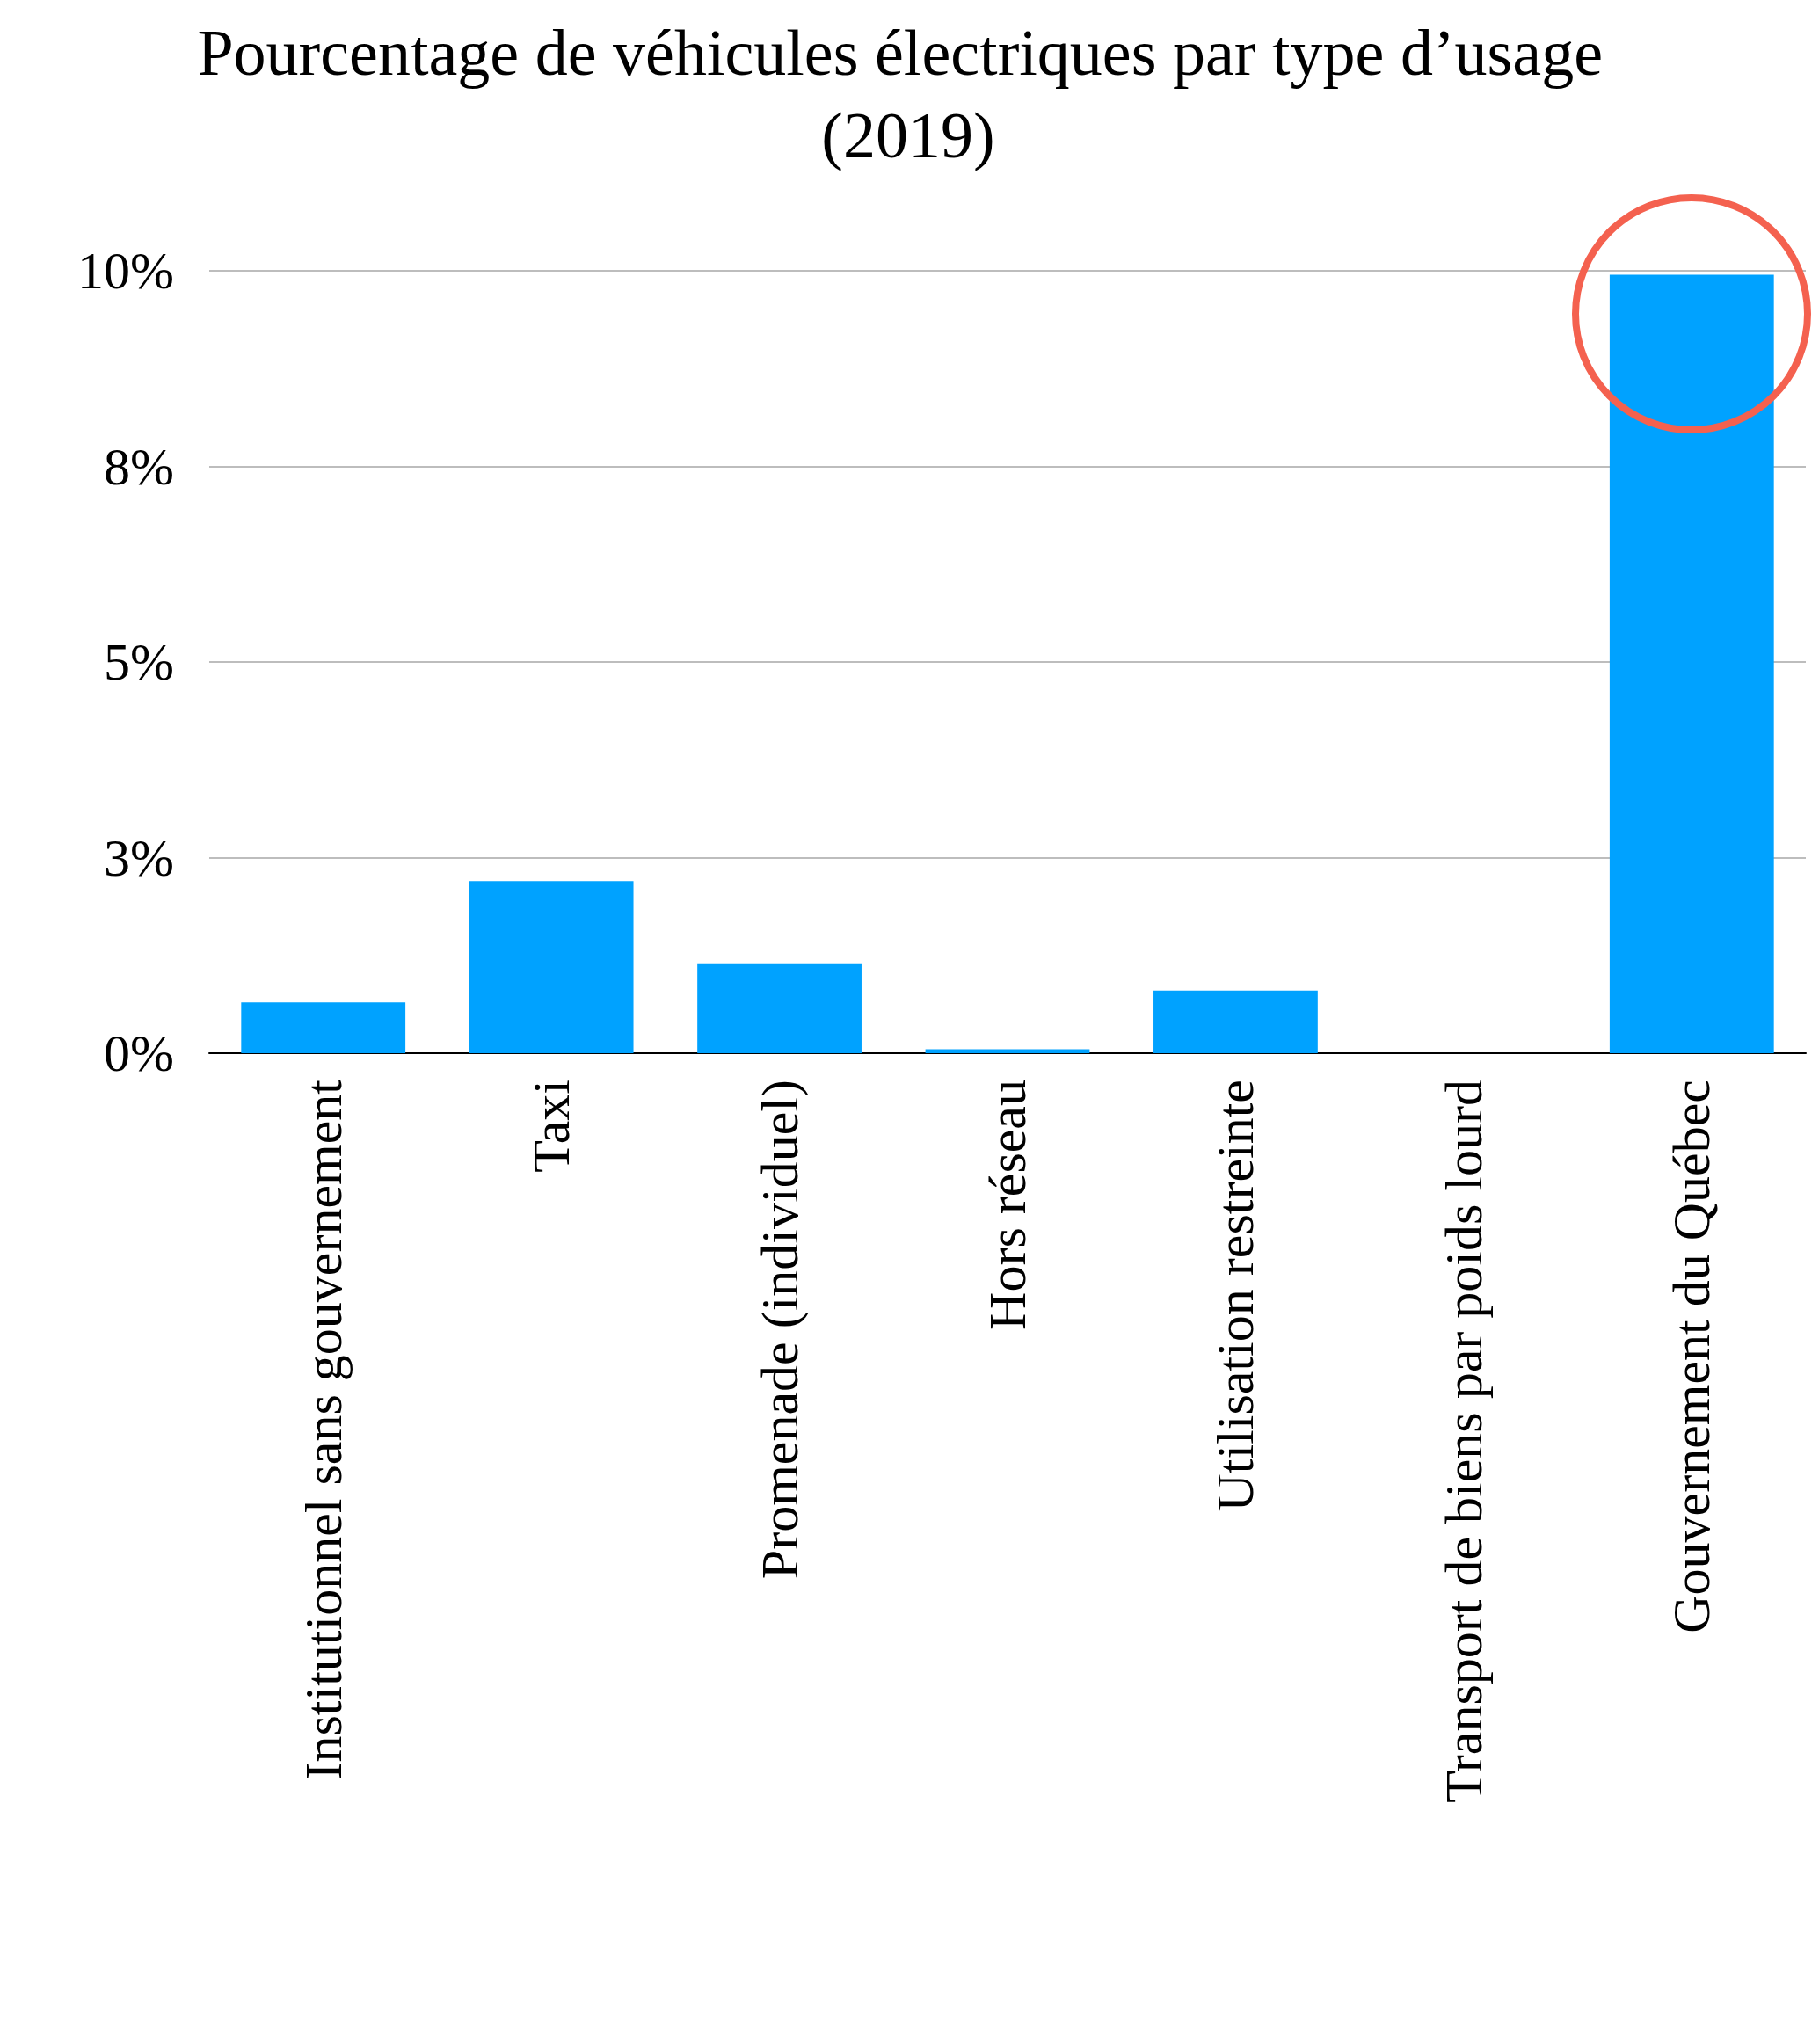  What do you see at coordinates (139, 858) in the screenshot?
I see `y-tick-label: 3%` at bounding box center [139, 858].